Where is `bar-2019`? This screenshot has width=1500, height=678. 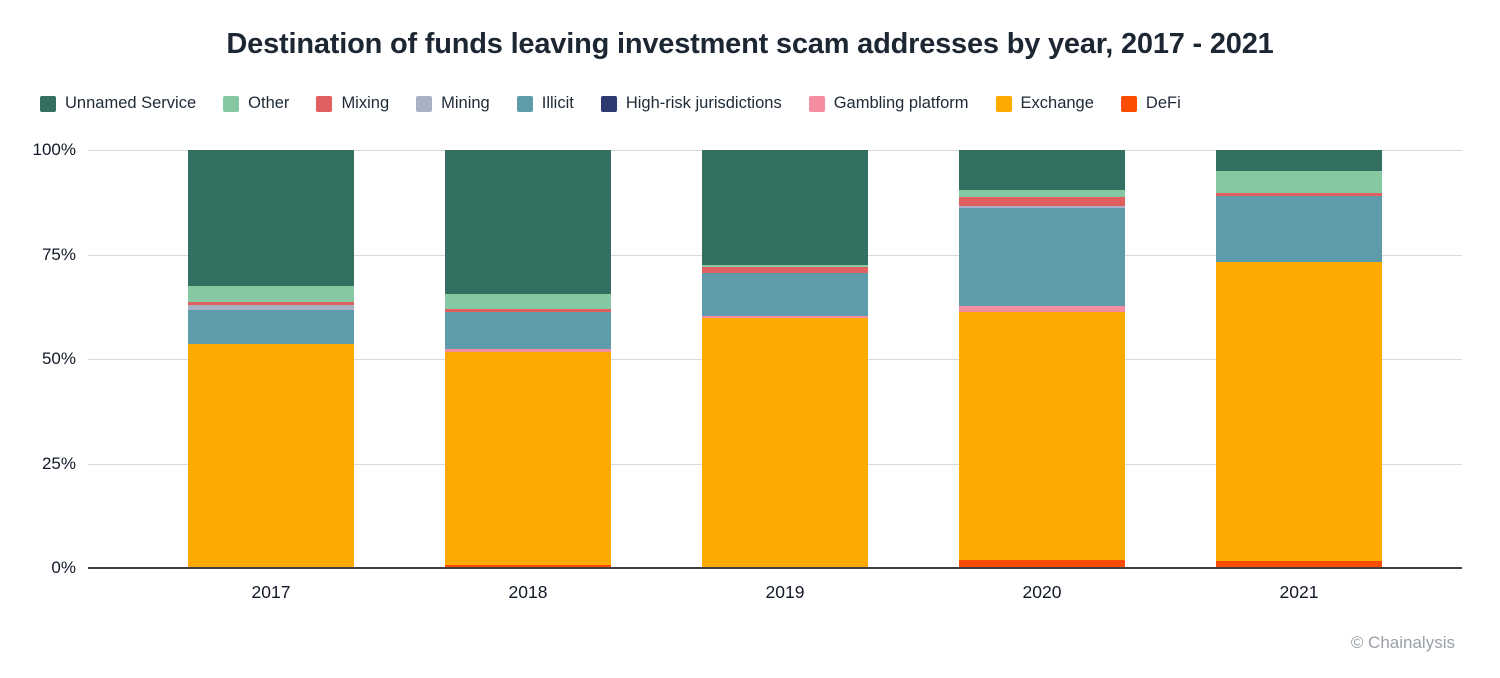
bar-2019 is located at coordinates (785, 359).